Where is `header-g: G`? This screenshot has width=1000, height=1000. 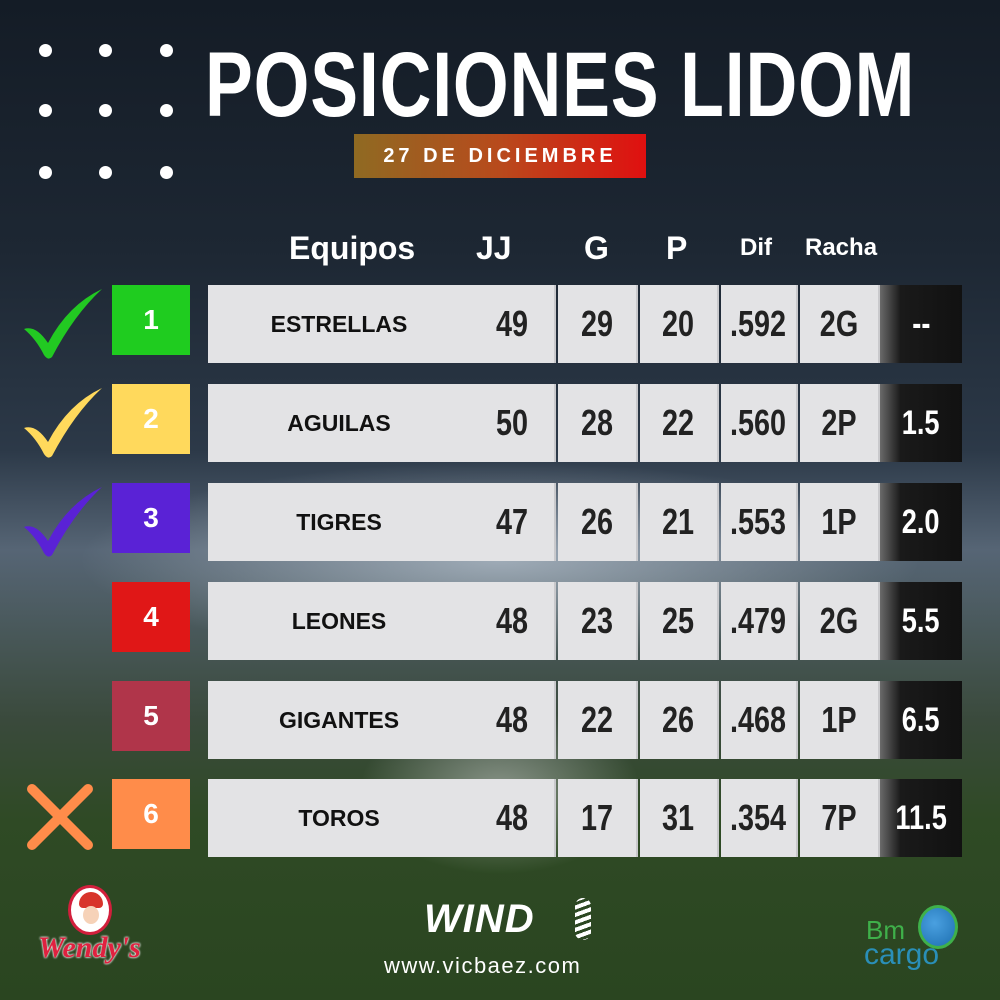
header-g: G is located at coordinates (596, 248).